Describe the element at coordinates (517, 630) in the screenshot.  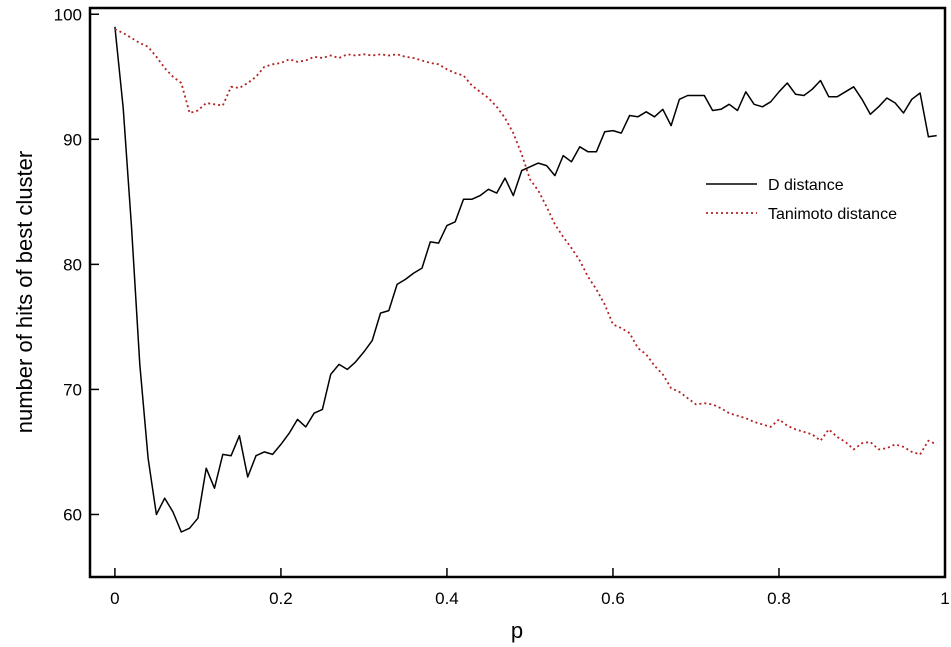
I see `x-axis-label: p` at that location.